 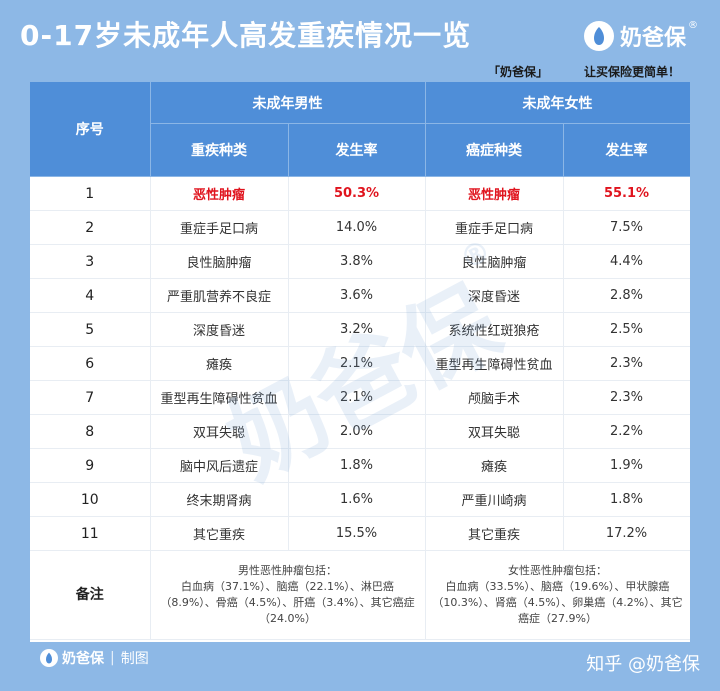 What do you see at coordinates (90, 295) in the screenshot?
I see `row-index: 4` at bounding box center [90, 295].